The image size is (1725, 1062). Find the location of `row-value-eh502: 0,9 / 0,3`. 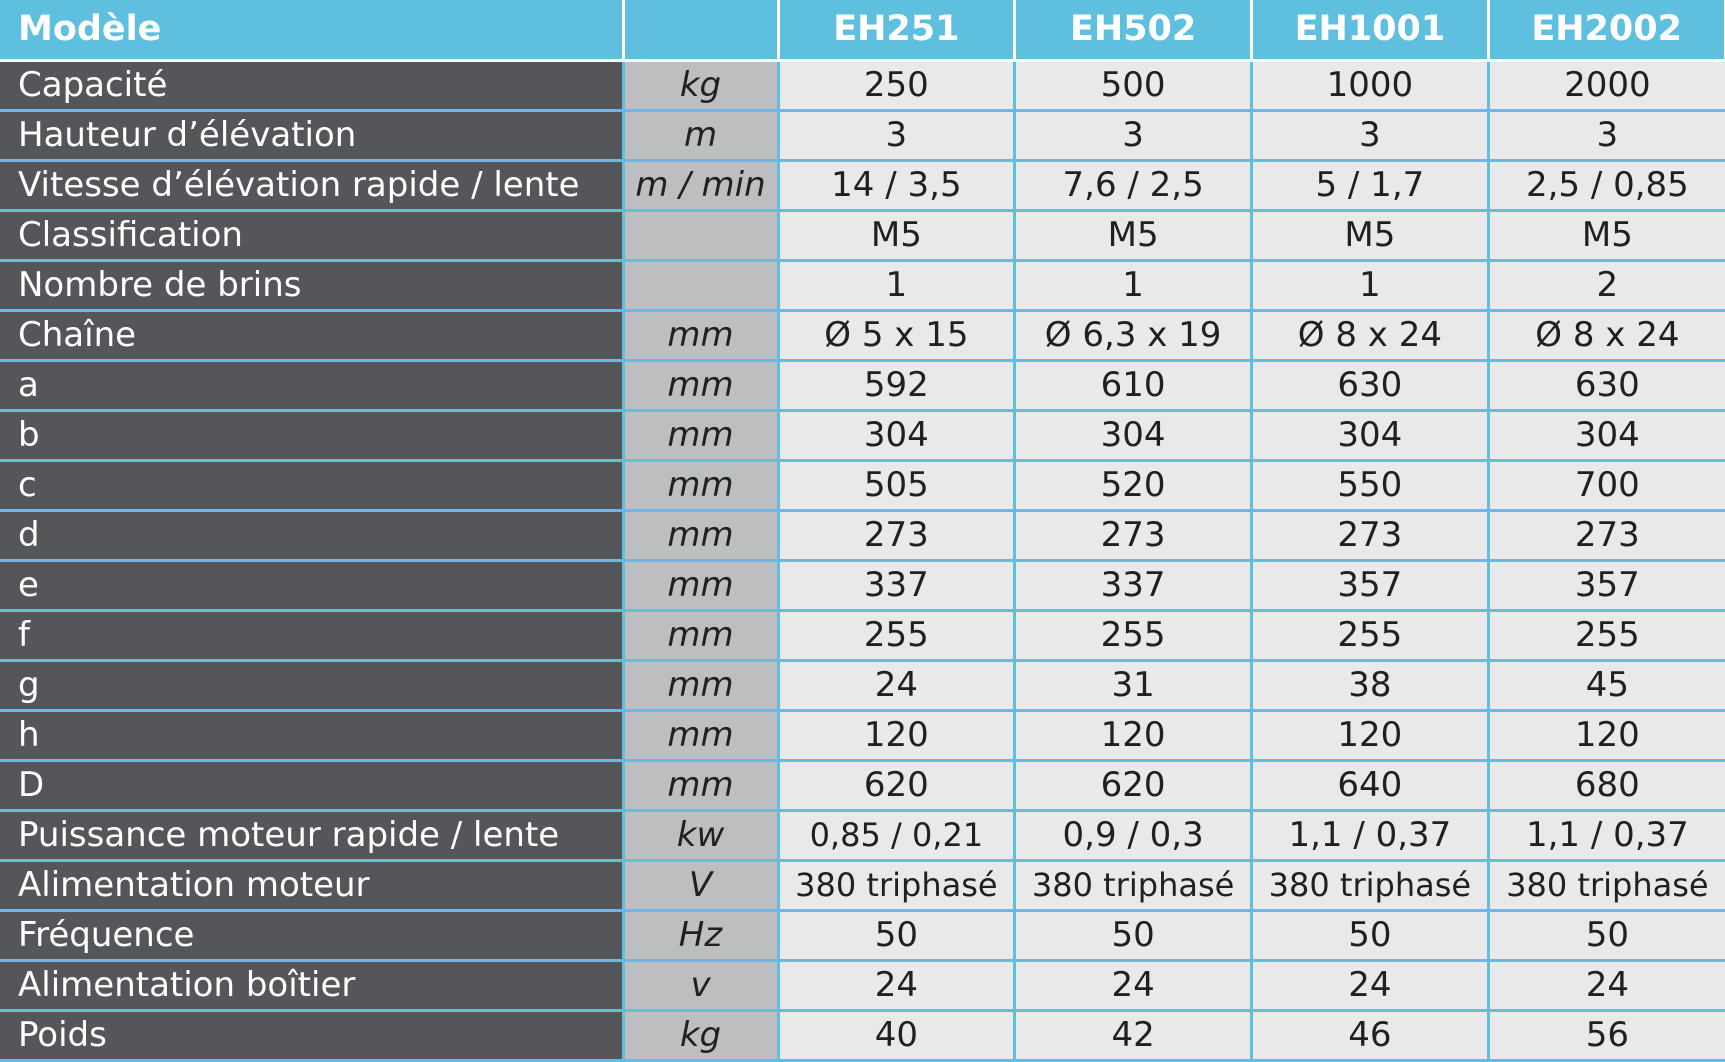

row-value-eh502: 0,9 / 0,3 is located at coordinates (1133, 836).